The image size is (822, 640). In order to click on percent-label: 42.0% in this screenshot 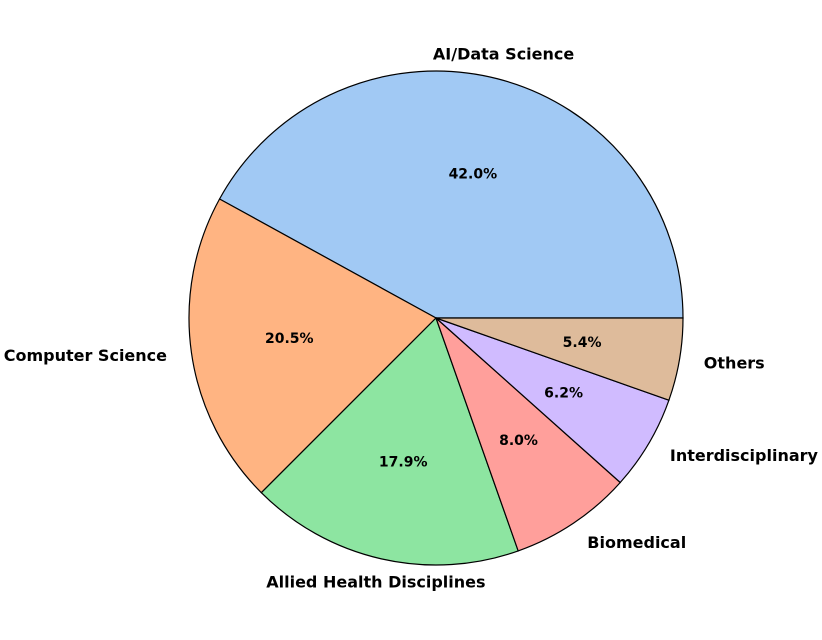, I will do `click(473, 174)`.